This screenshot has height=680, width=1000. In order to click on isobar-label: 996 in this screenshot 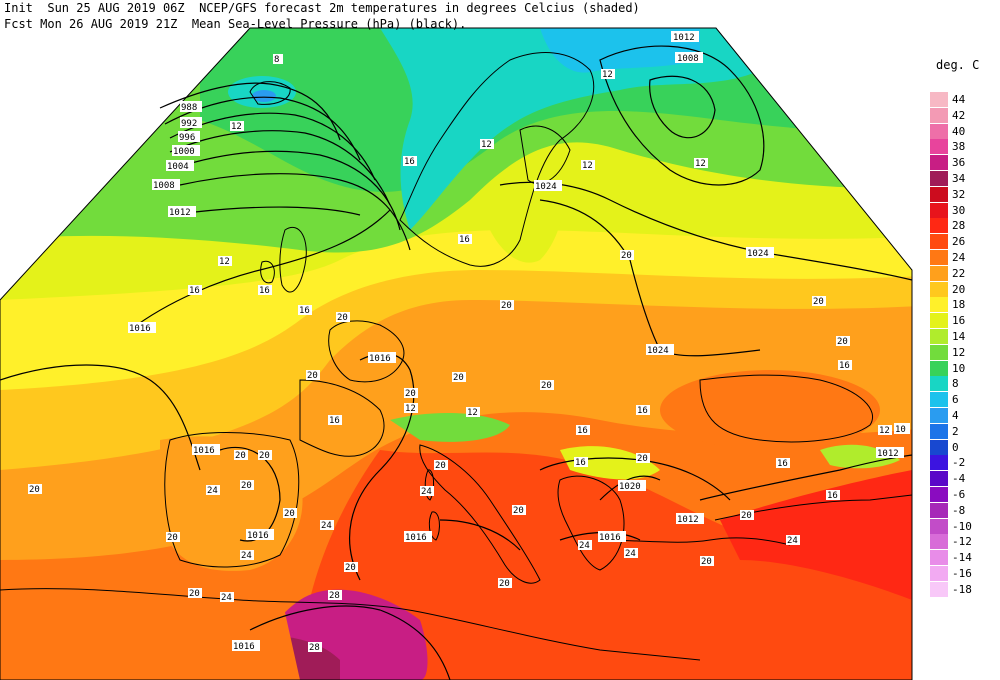, I will do `click(187, 138)`.